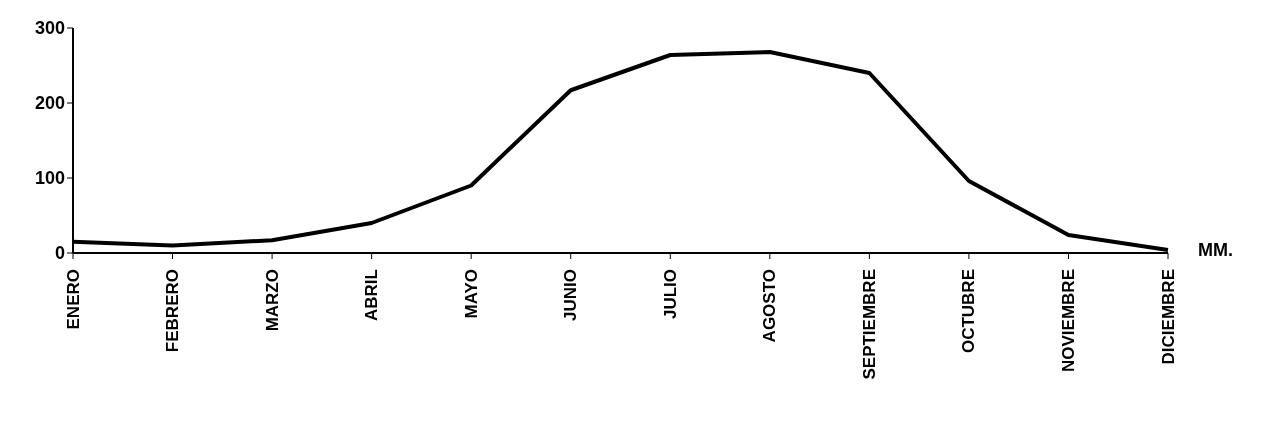 This screenshot has height=433, width=1279. What do you see at coordinates (571, 295) in the screenshot?
I see `x-tick-label: JUNIO` at bounding box center [571, 295].